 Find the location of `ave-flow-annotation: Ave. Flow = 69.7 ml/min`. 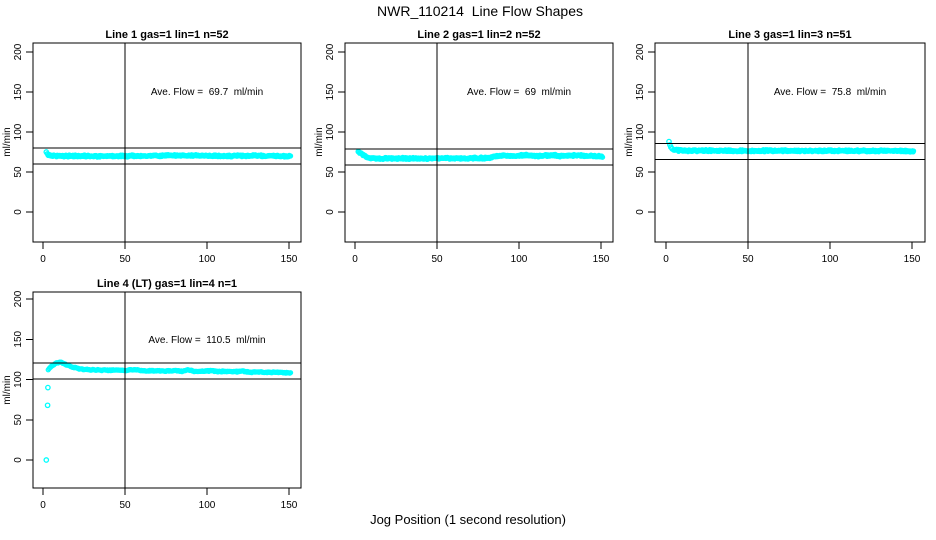

ave-flow-annotation: Ave. Flow = 69.7 ml/min is located at coordinates (207, 92).